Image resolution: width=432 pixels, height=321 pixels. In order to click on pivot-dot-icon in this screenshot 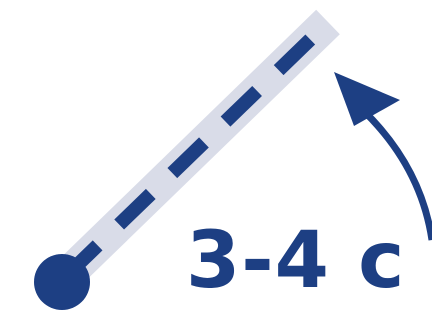, I will do `click(62, 282)`.